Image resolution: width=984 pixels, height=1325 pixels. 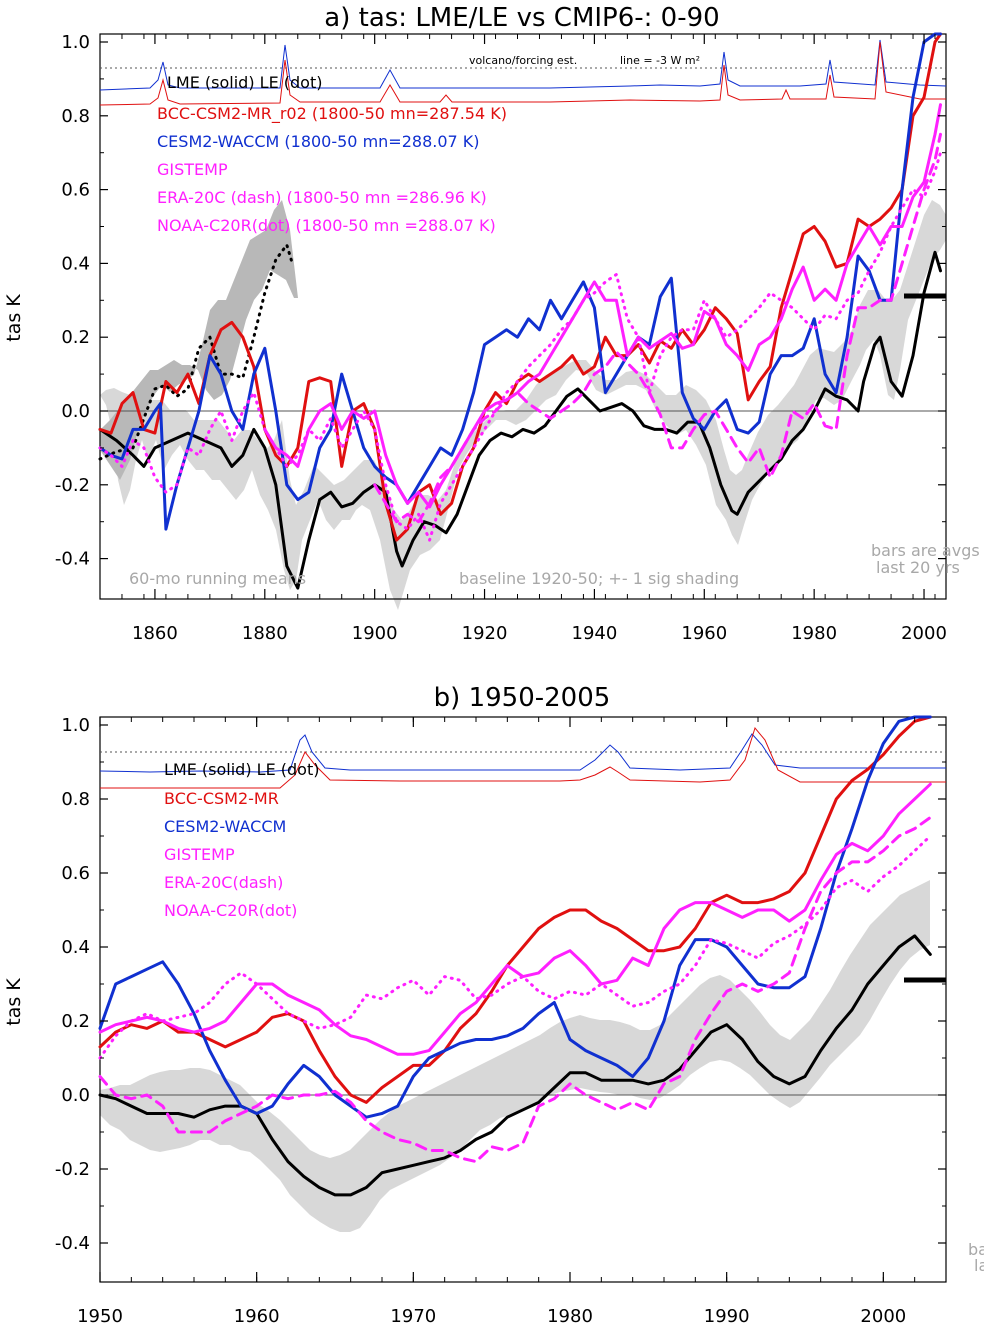 What do you see at coordinates (704, 633) in the screenshot?
I see `panel-a-x-tick-label: 1960` at bounding box center [704, 633].